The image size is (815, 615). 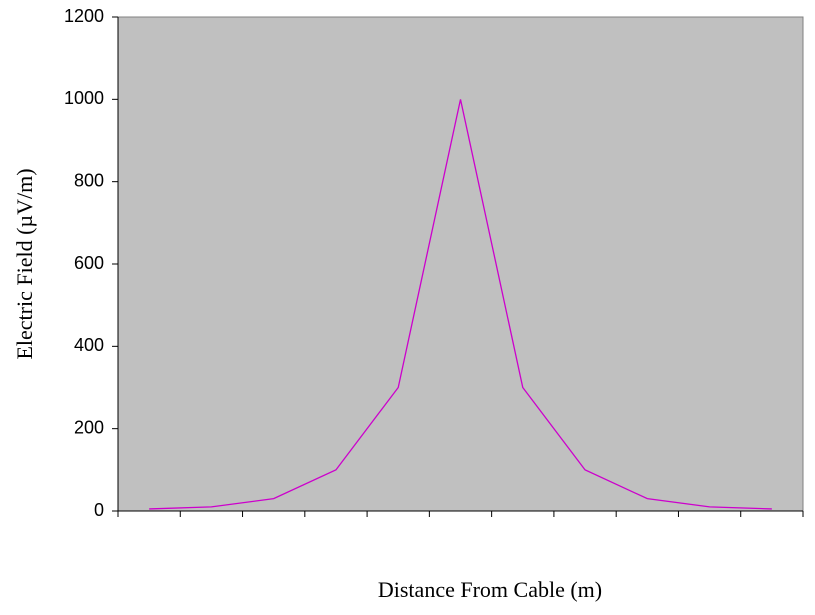 What do you see at coordinates (490, 589) in the screenshot?
I see `x-axis-title: Distance From Cable (m)` at bounding box center [490, 589].